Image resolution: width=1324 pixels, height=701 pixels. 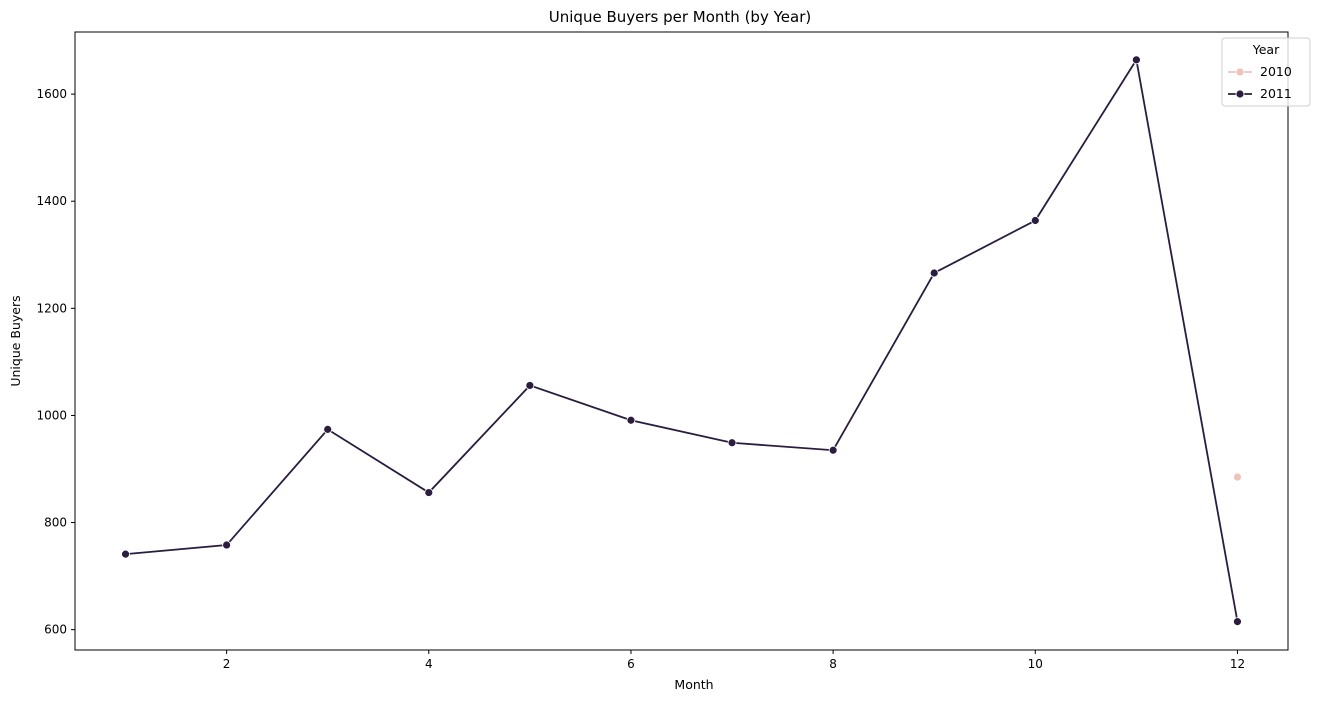 What do you see at coordinates (51, 201) in the screenshot?
I see `y-tick-label: 1400` at bounding box center [51, 201].